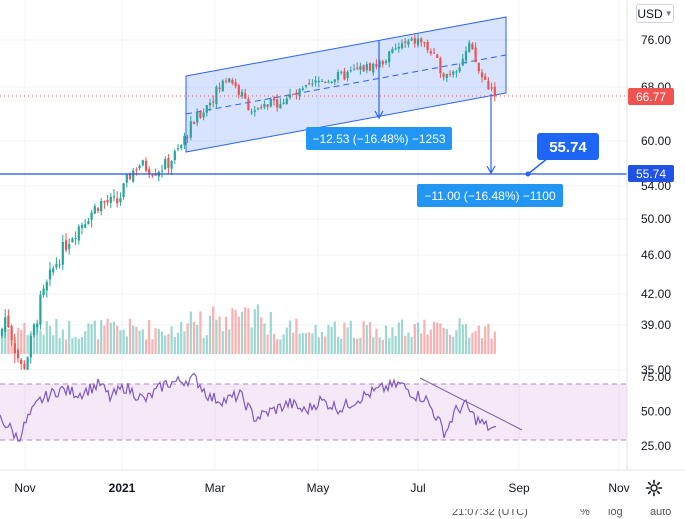 The width and height of the screenshot is (685, 519). What do you see at coordinates (615, 513) in the screenshot?
I see `log-toggle: log` at bounding box center [615, 513].